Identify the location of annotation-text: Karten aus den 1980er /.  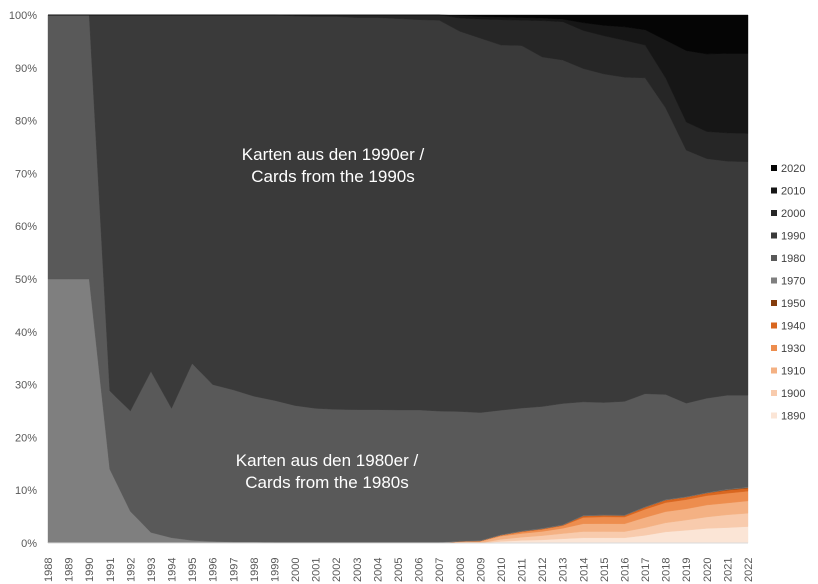
(327, 460).